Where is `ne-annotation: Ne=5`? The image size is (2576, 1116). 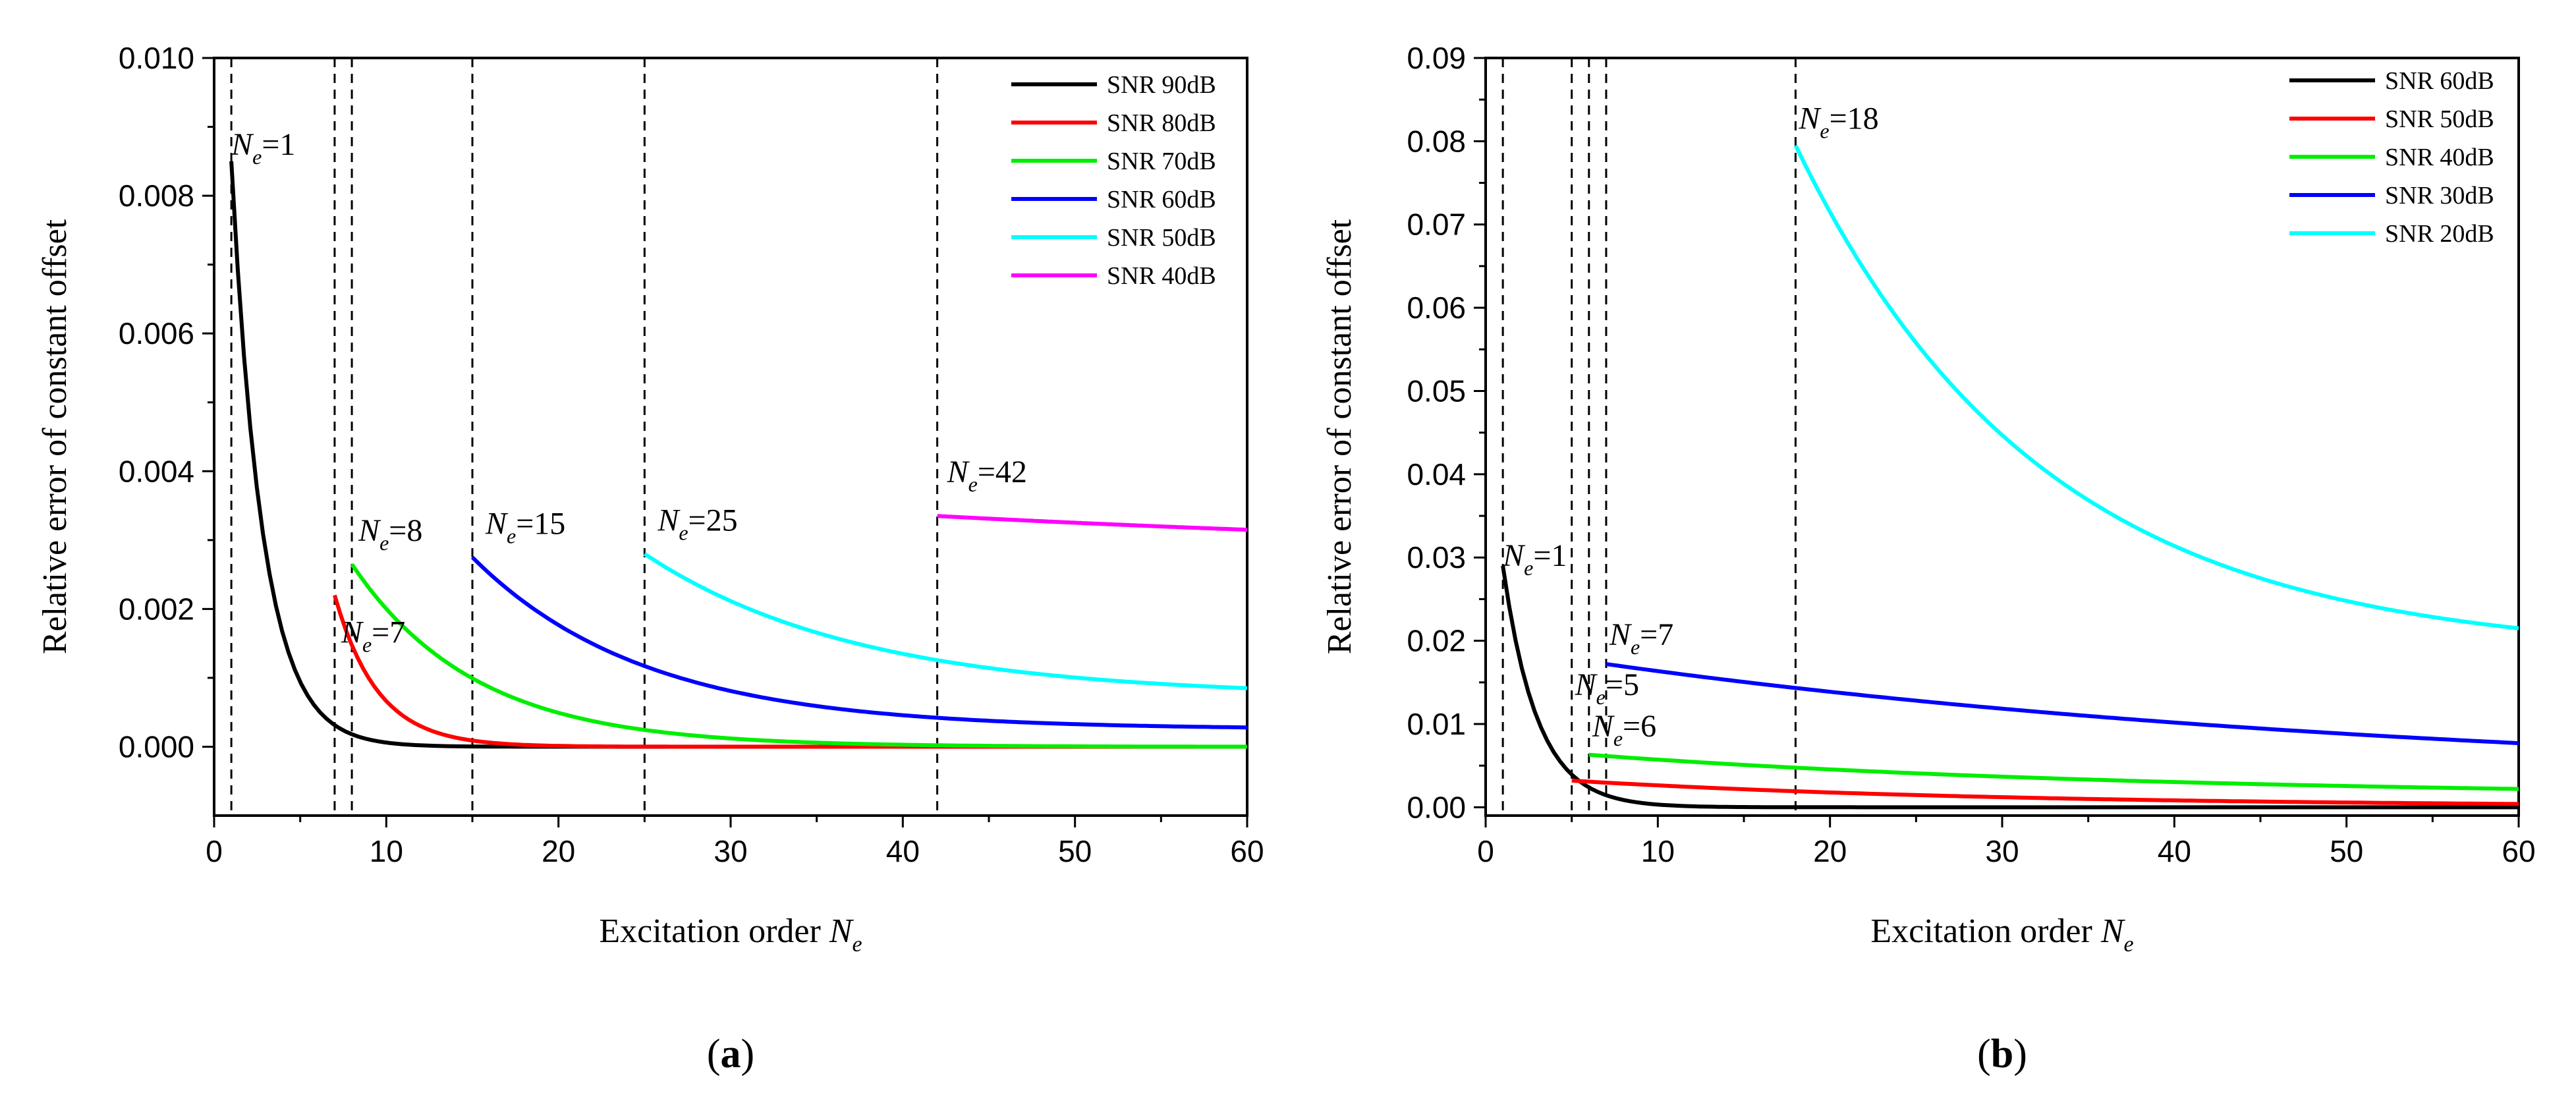
ne-annotation: Ne=5 is located at coordinates (1607, 688).